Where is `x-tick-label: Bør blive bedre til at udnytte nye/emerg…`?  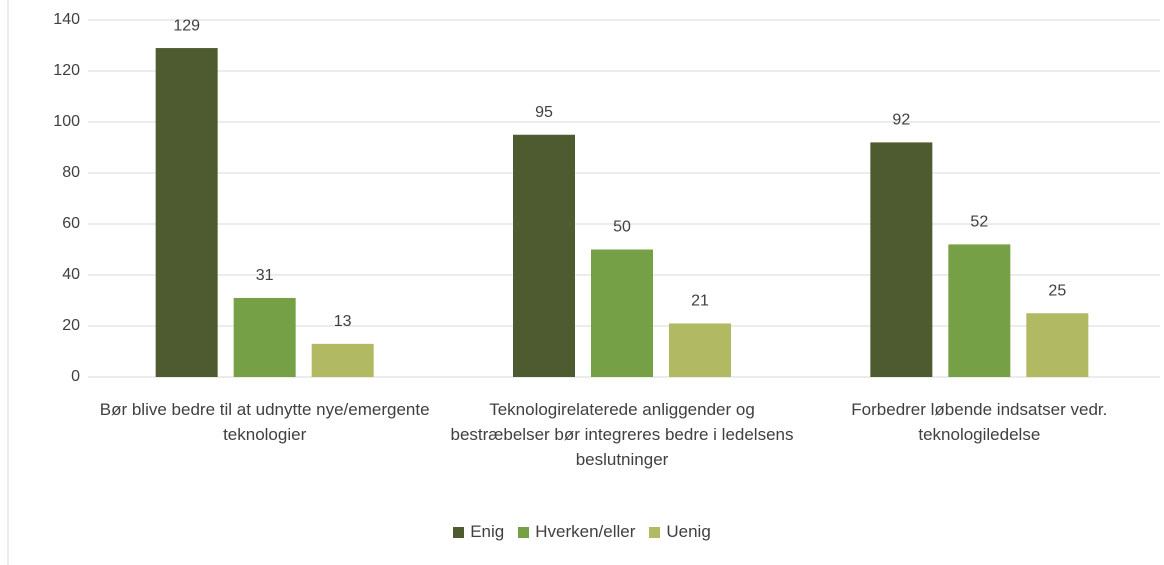
x-tick-label: Bør blive bedre til at udnytte nye/emerg… is located at coordinates (264, 422).